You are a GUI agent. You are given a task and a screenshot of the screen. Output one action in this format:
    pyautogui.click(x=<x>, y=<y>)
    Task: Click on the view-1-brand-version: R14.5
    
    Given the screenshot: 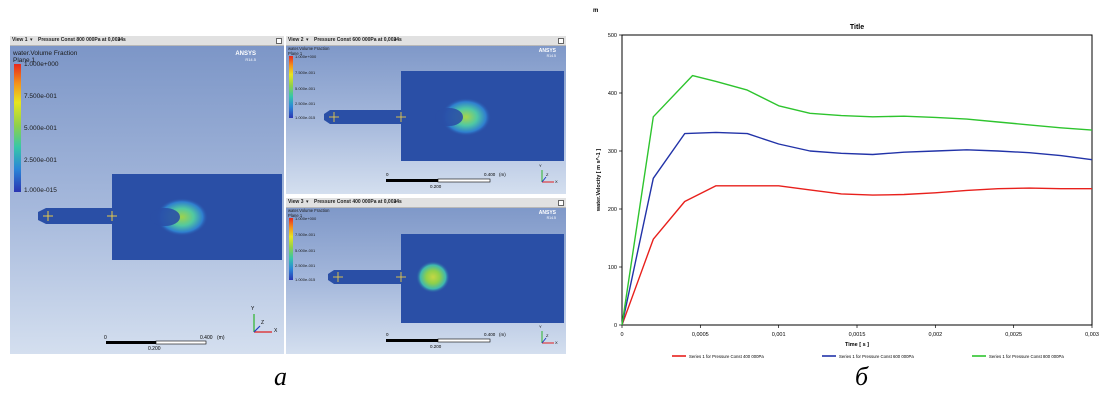 What is the action you would take?
    pyautogui.click(x=250, y=59)
    